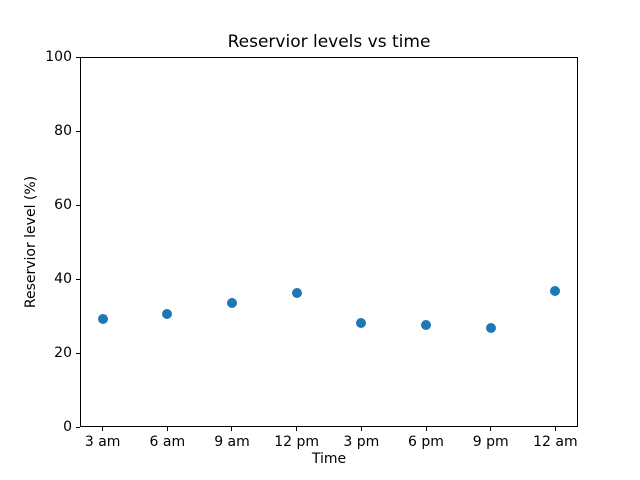 This screenshot has width=640, height=480. Describe the element at coordinates (31, 242) in the screenshot. I see `y-axis-label: Reservior level (%)` at that location.